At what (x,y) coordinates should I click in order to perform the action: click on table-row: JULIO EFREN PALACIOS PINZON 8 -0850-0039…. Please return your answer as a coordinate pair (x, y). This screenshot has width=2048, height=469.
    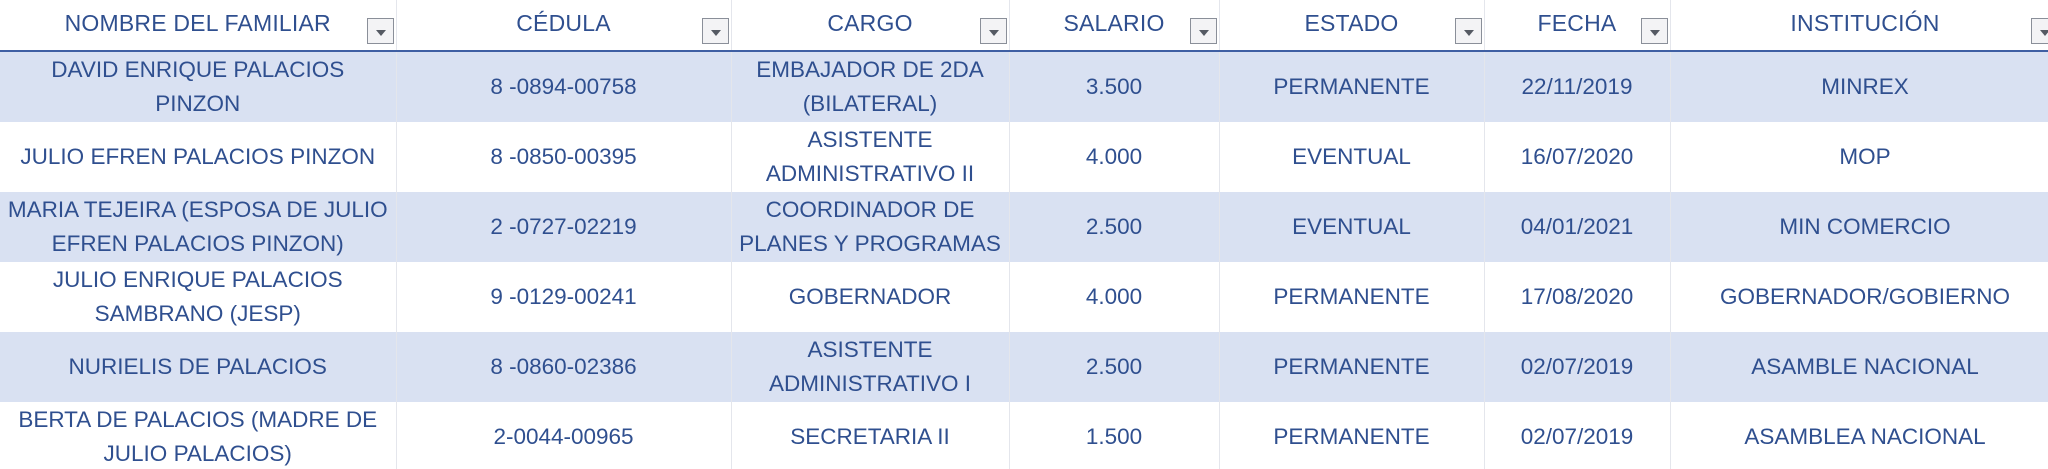
    Looking at the image, I should click on (1024, 157).